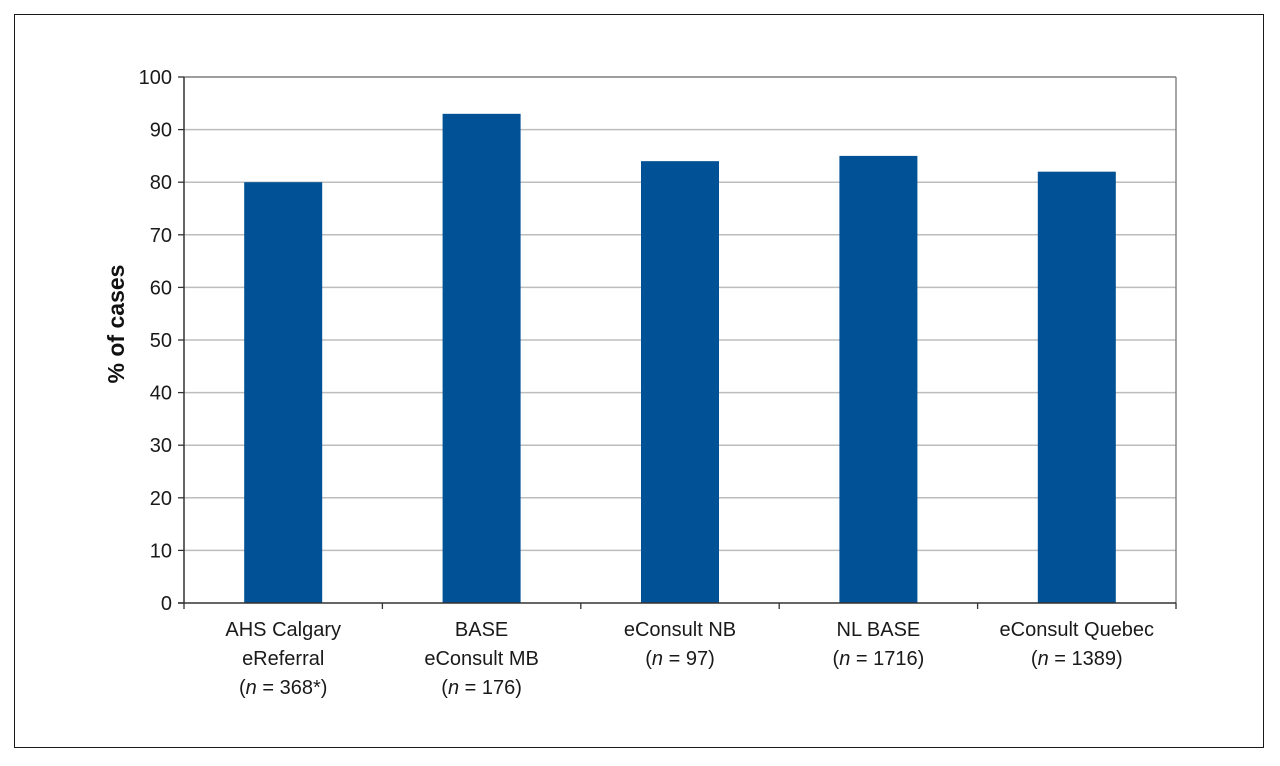  Describe the element at coordinates (1077, 630) in the screenshot. I see `x-category-label-line: eConsult Quebec` at that location.